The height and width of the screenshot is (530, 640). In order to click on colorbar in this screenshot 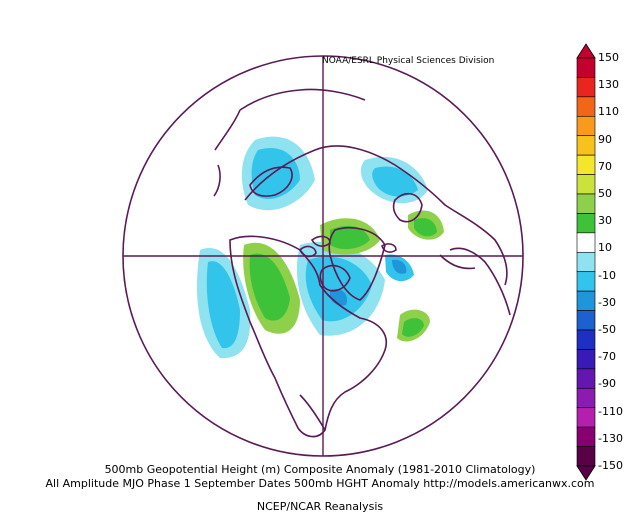, I will do `click(586, 262)`.